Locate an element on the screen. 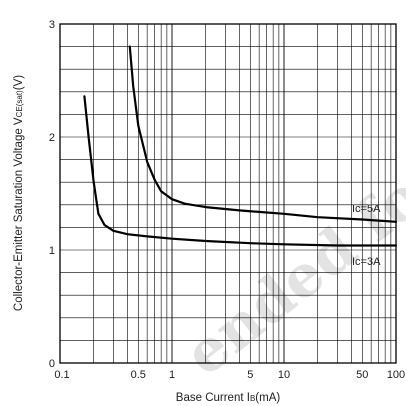 This screenshot has width=406, height=406. x-axis-title-sub: B is located at coordinates (252, 398).